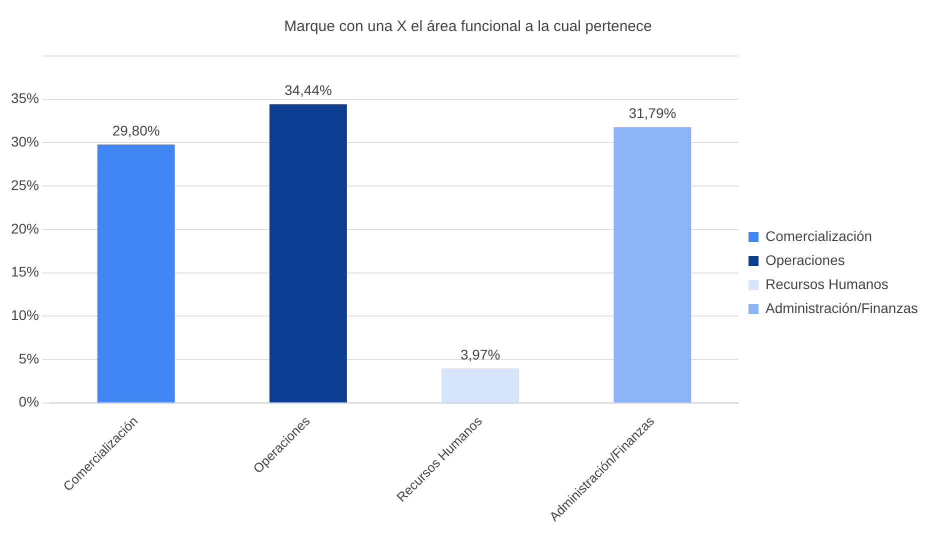 The image size is (949, 544). I want to click on legend-label: Comercialización, so click(818, 236).